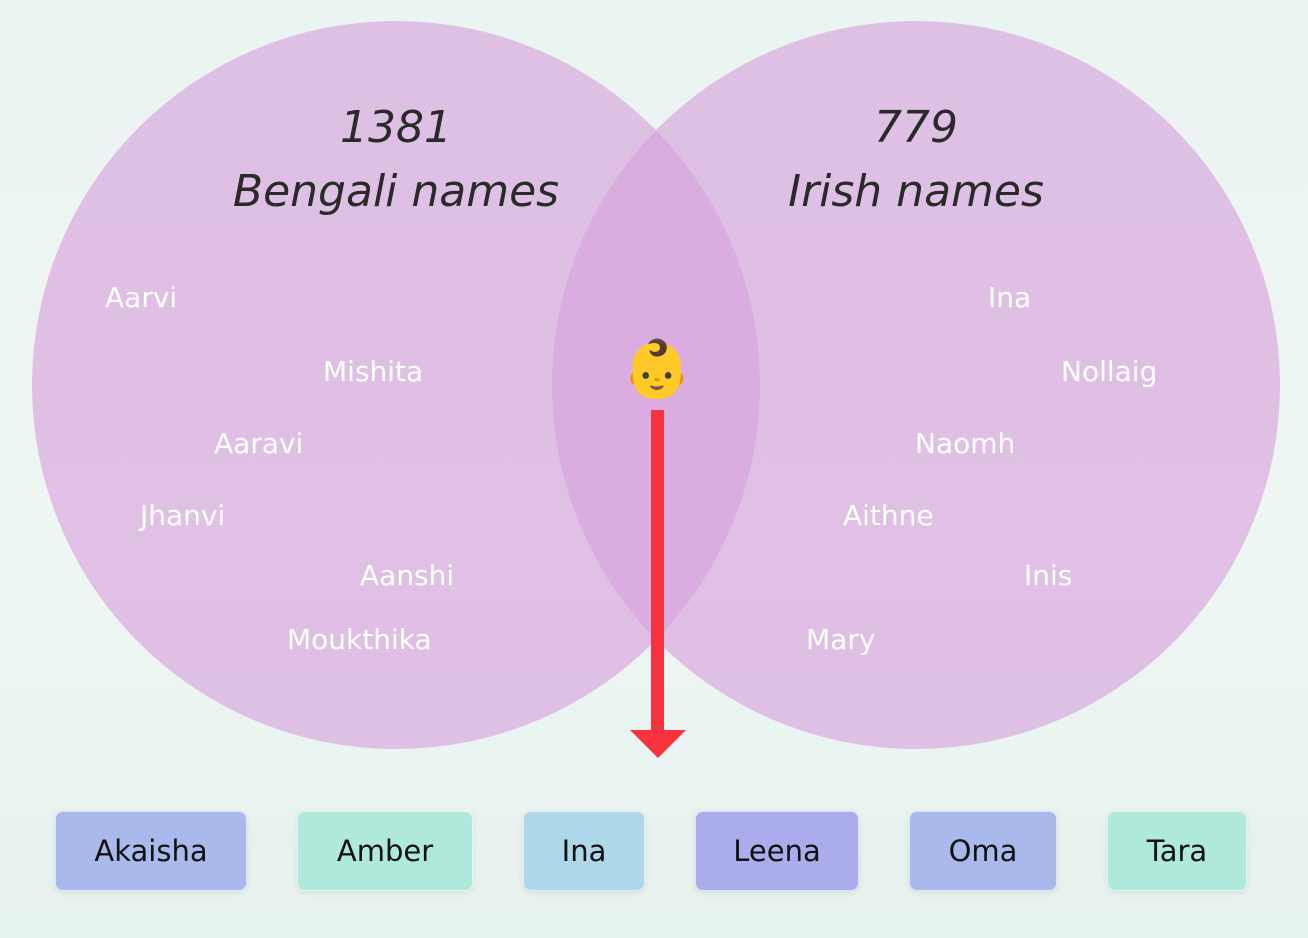 The image size is (1308, 938). I want to click on name-button: Oma, so click(983, 851).